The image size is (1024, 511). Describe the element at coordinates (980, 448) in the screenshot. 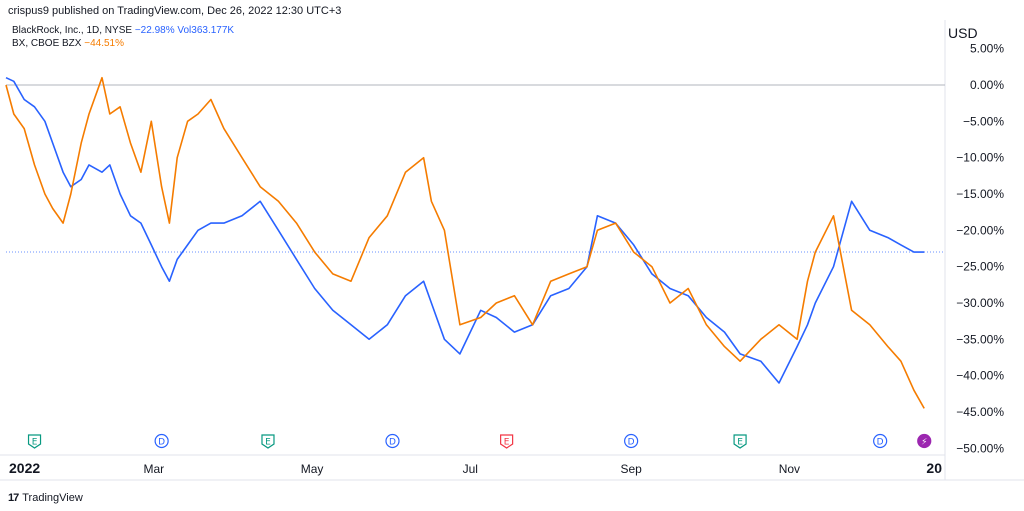

I see `y-tick-label: −50.00%` at that location.